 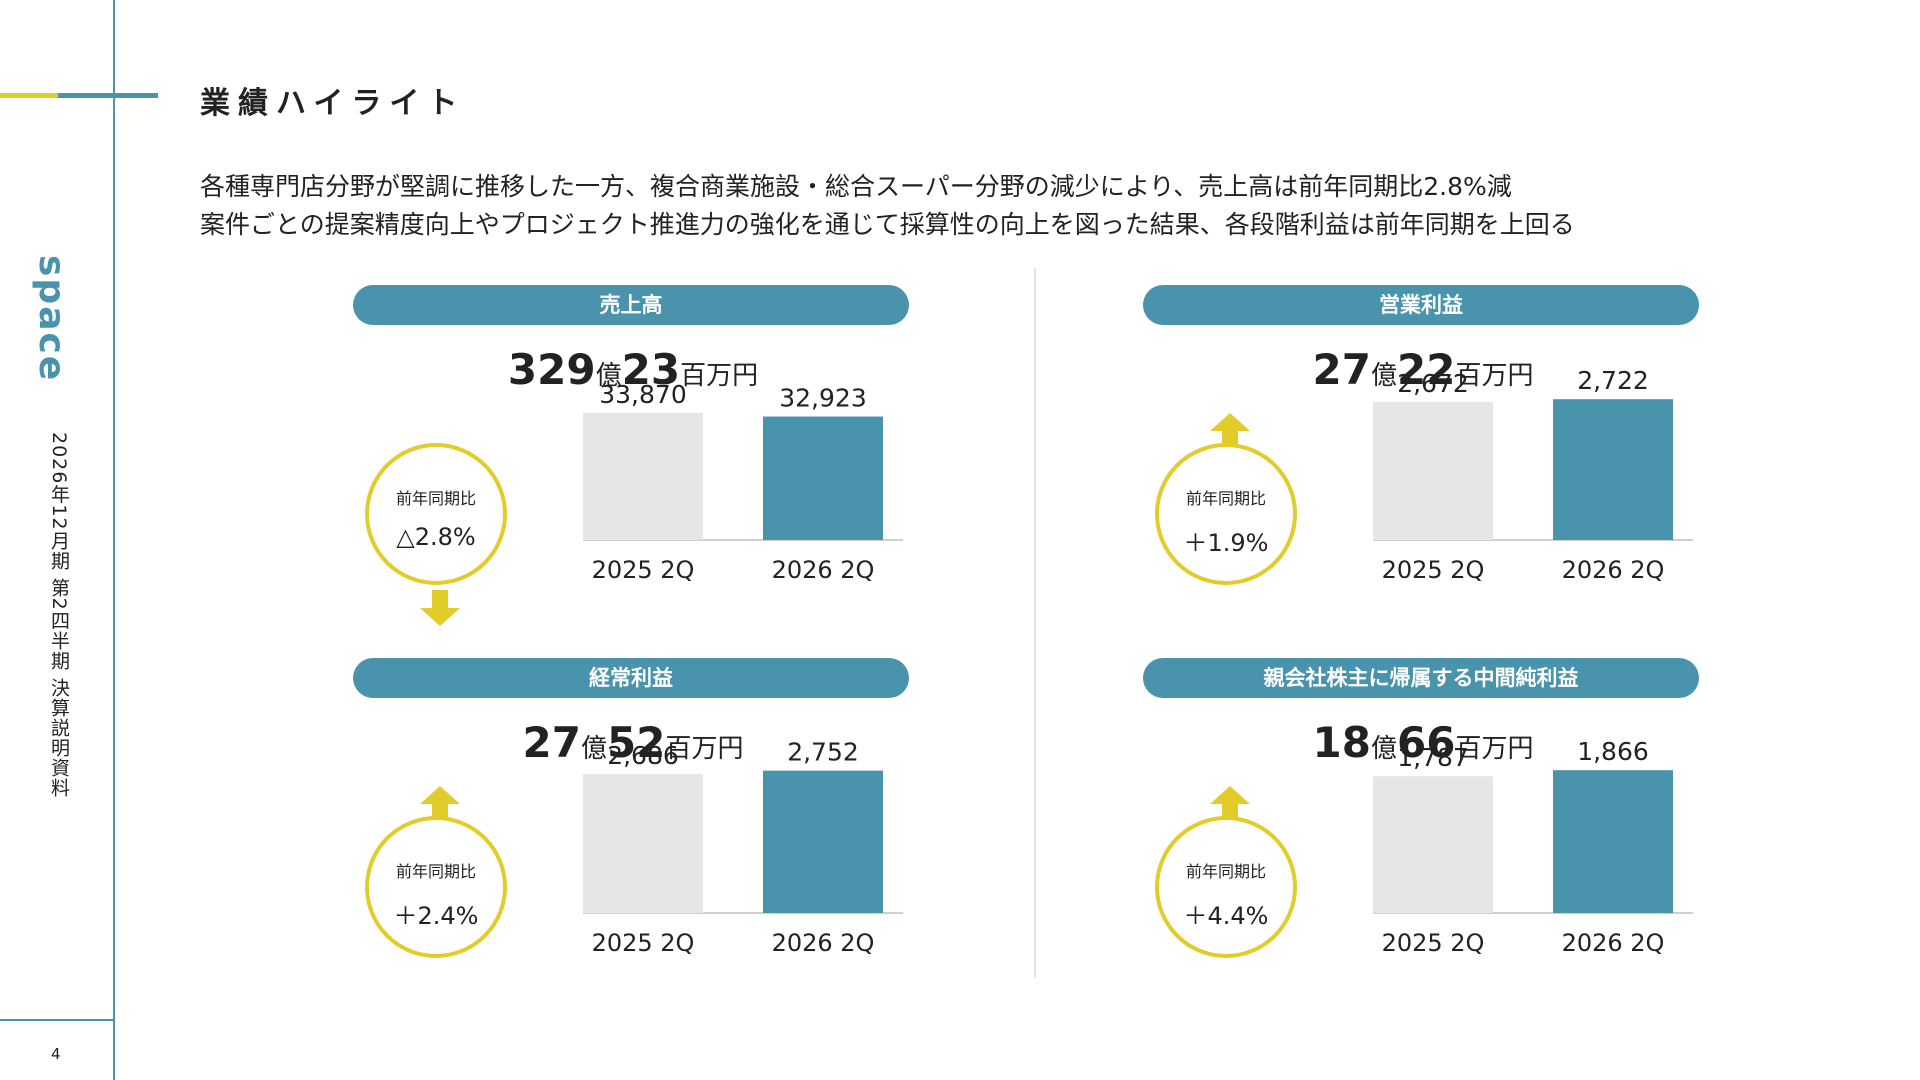 What do you see at coordinates (1226, 543) in the screenshot?
I see `yoy-value: ＋1.9%` at bounding box center [1226, 543].